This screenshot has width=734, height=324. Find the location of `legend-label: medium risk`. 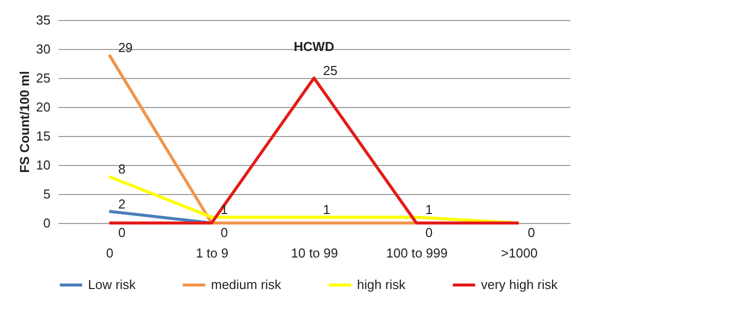

legend-label: medium risk is located at coordinates (246, 284).